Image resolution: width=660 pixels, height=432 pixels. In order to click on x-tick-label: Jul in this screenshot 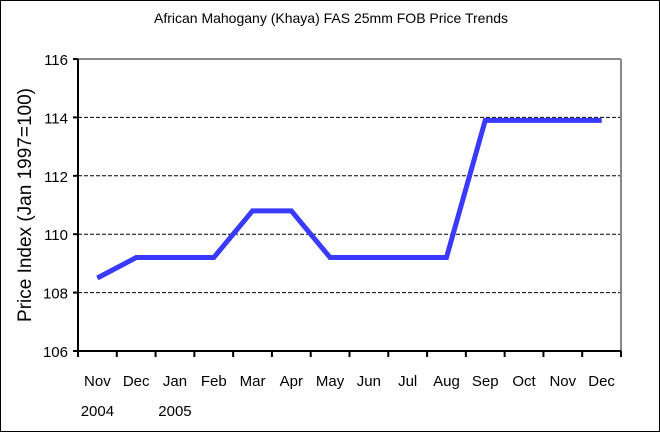, I will do `click(407, 381)`.